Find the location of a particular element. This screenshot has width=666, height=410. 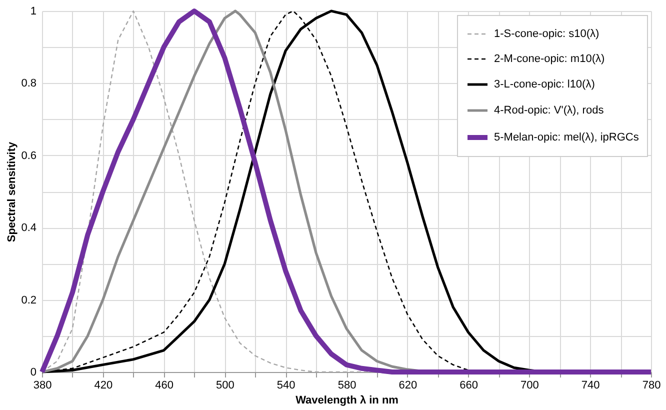

x-tick-label: 700 is located at coordinates (529, 386).